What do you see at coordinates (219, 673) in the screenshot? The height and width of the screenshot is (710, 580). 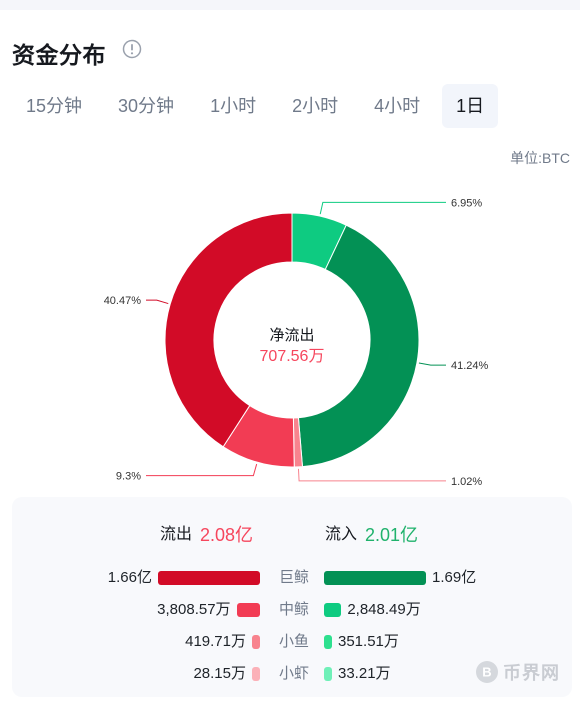 I see `outflow-amount: 28.15万` at bounding box center [219, 673].